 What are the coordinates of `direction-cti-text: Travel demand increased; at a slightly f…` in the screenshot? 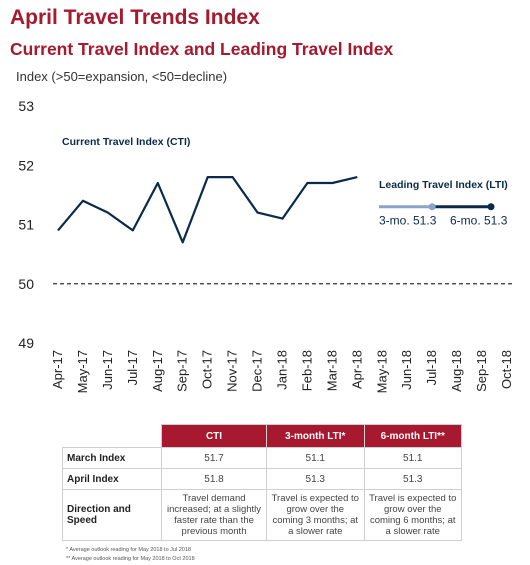 It's located at (214, 515).